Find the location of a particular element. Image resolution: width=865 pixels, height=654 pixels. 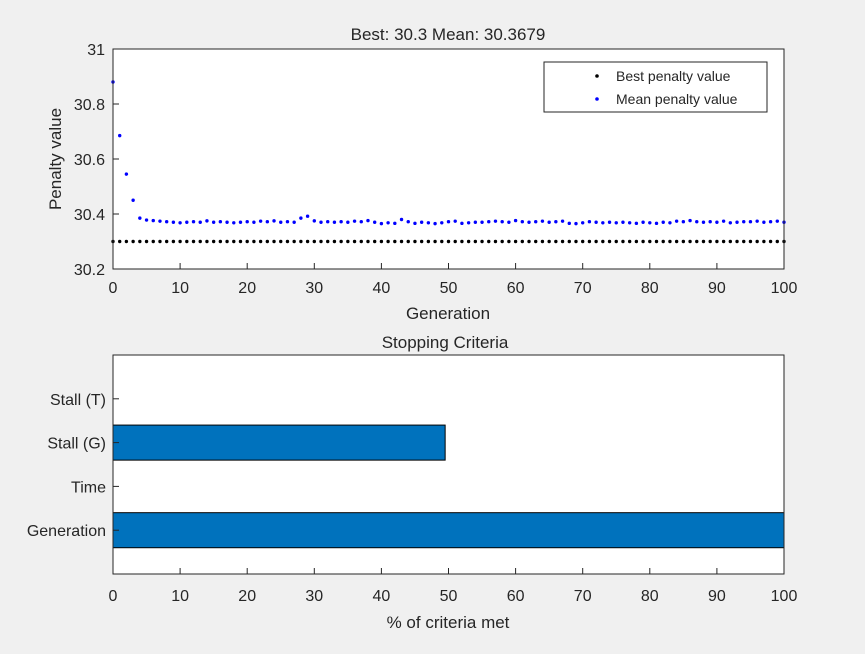

bar-stall-g is located at coordinates (279, 442).